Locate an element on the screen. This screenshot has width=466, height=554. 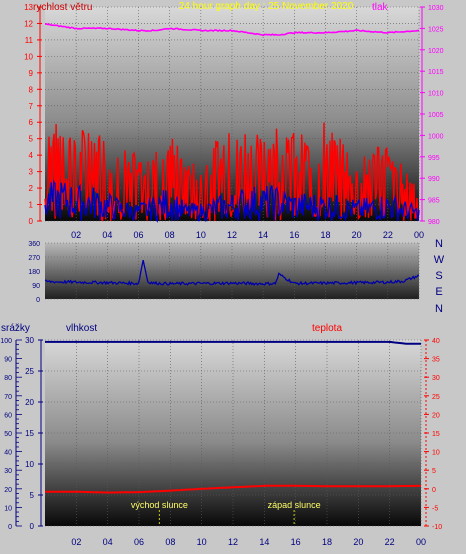
pressure-y-tick-label: 1020 is located at coordinates (436, 51).